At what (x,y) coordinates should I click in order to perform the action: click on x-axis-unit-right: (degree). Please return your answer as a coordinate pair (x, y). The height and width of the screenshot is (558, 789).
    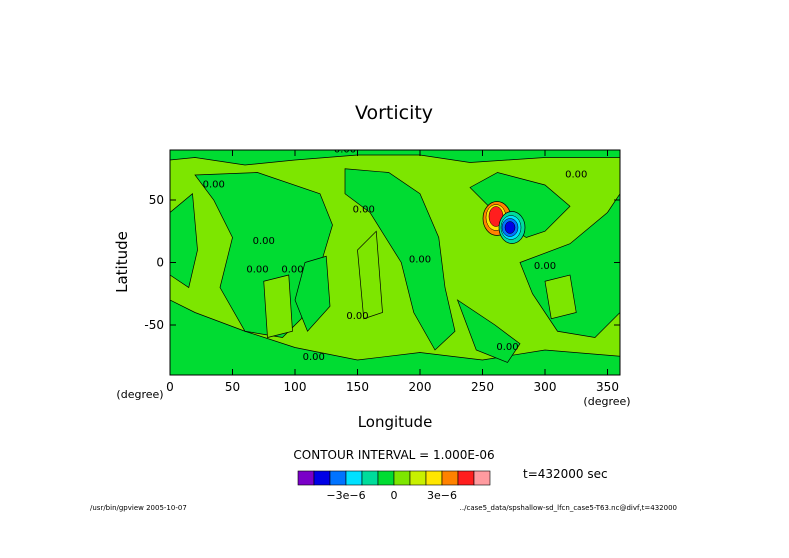
    Looking at the image, I should click on (606, 401).